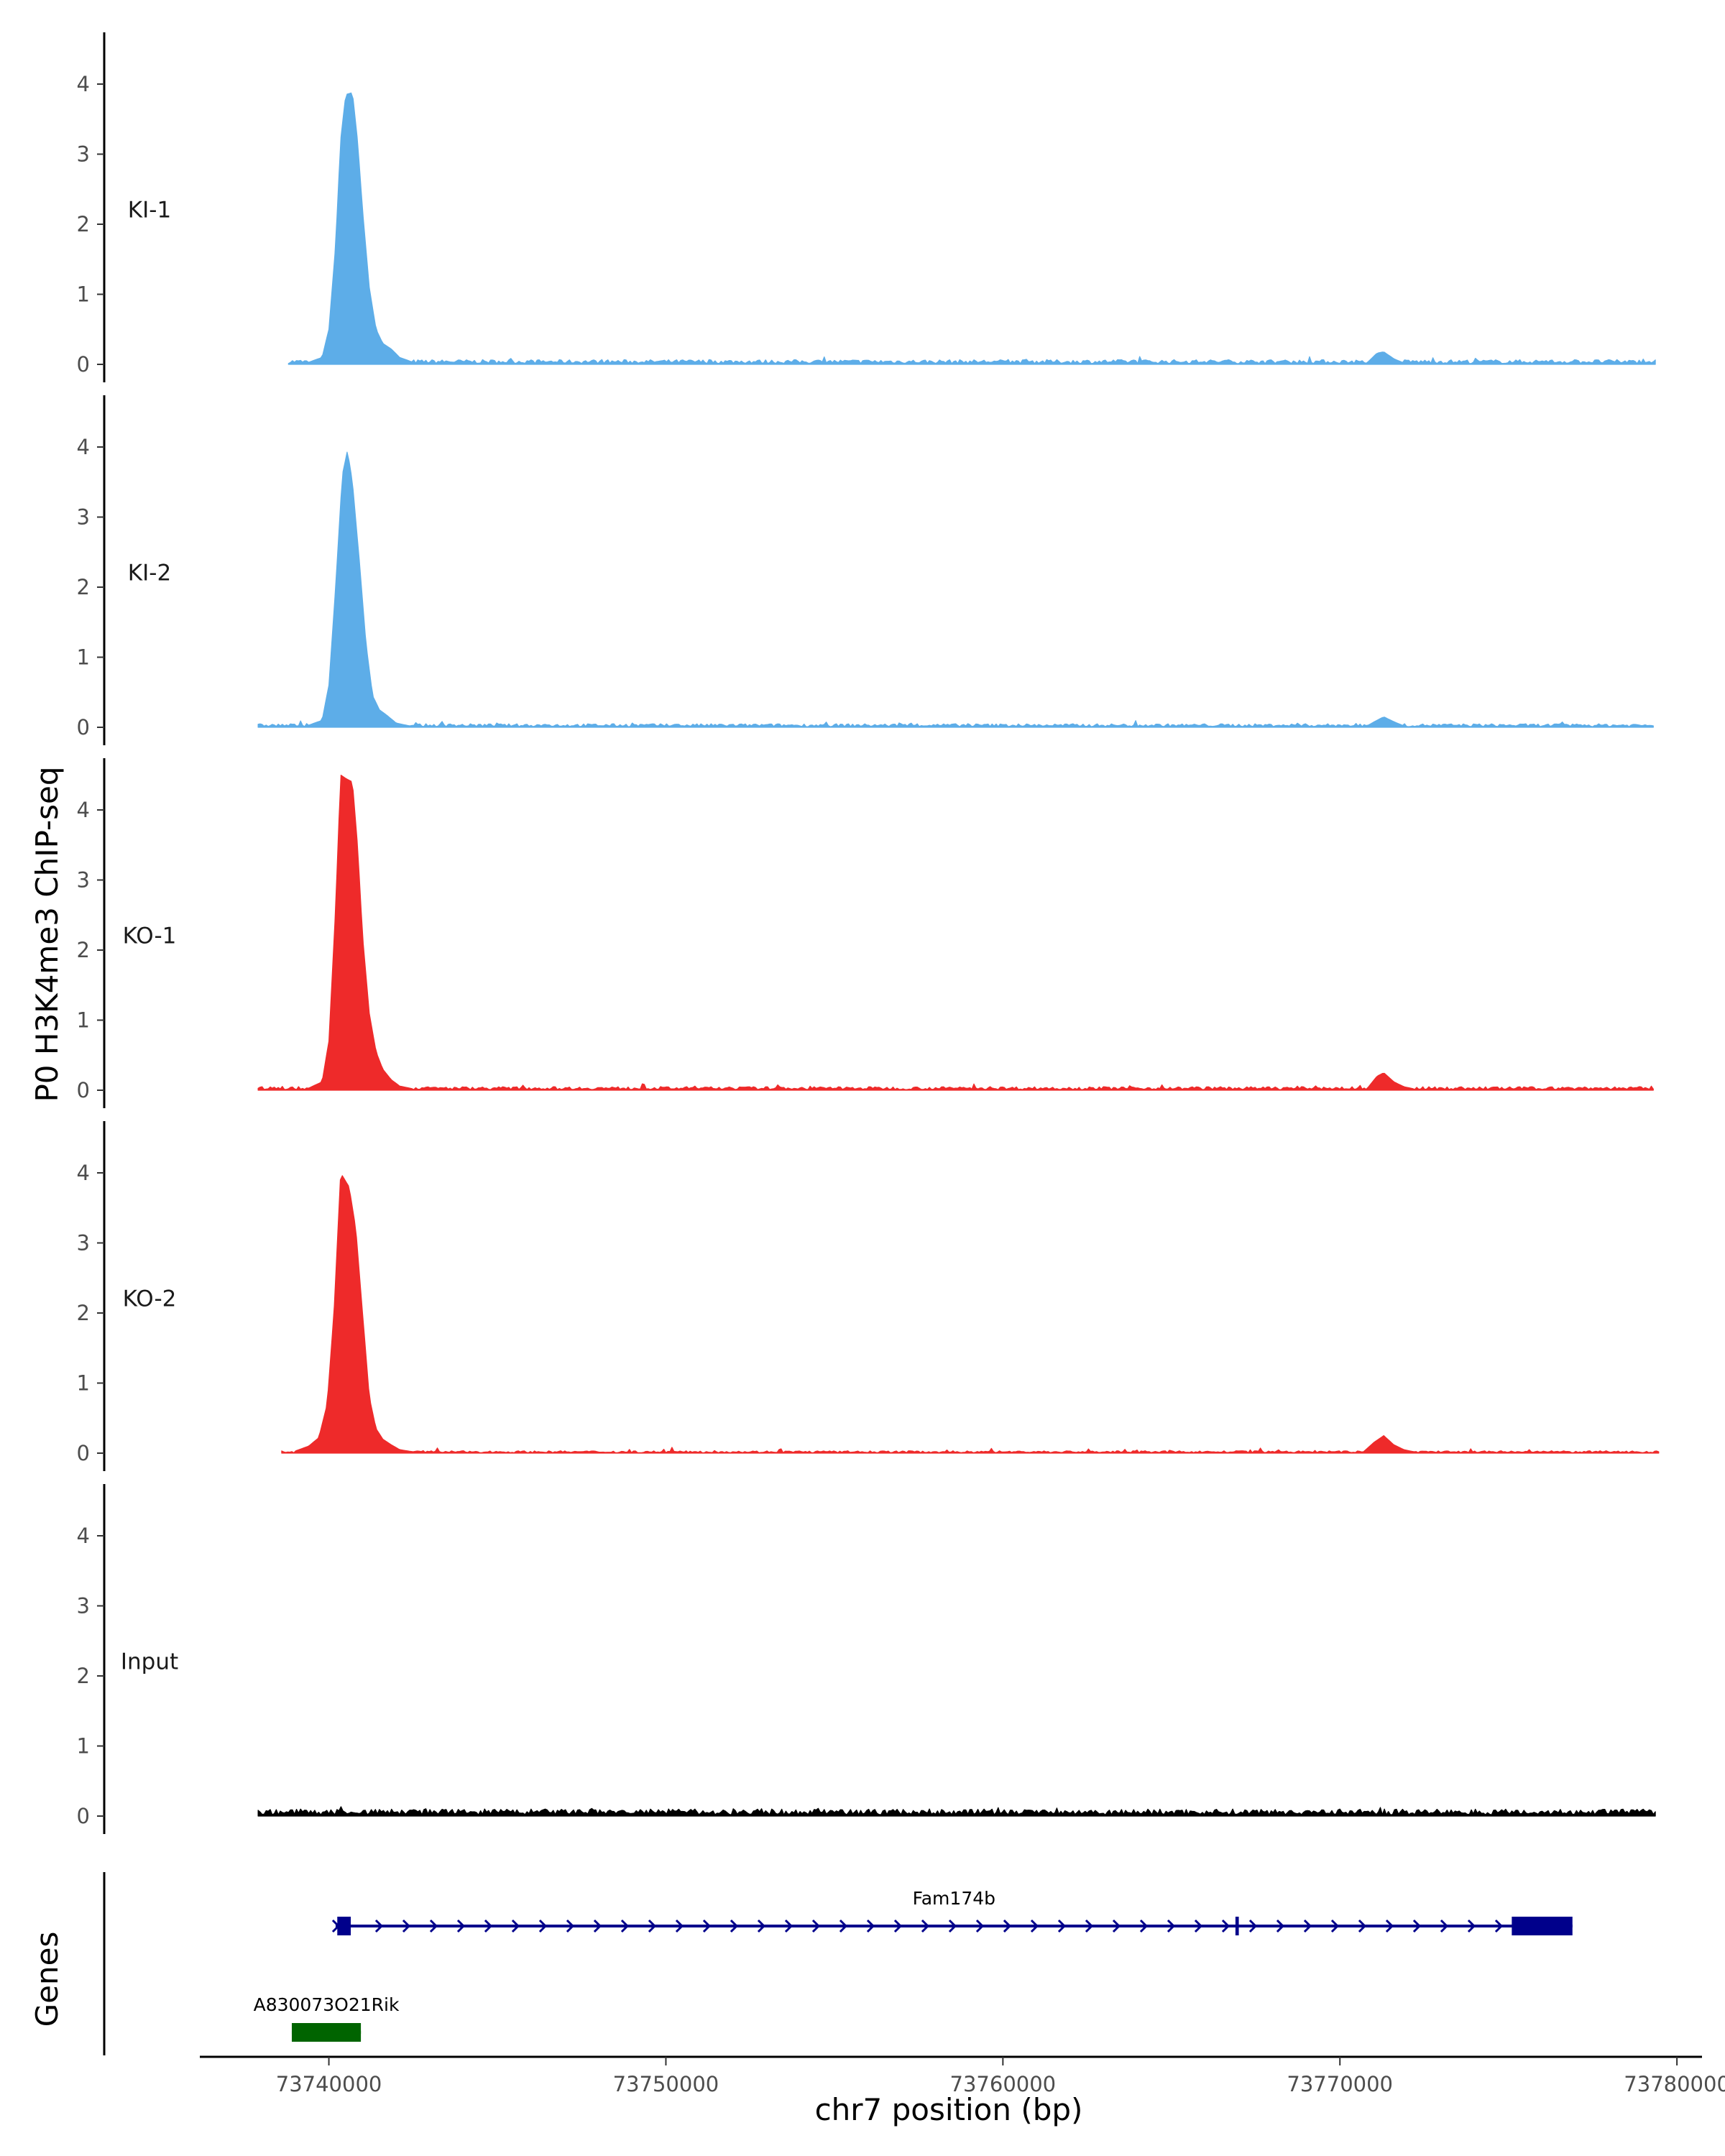 The image size is (1725, 2156). What do you see at coordinates (47, 1979) in the screenshot?
I see `genes-axis-title: Genes` at bounding box center [47, 1979].